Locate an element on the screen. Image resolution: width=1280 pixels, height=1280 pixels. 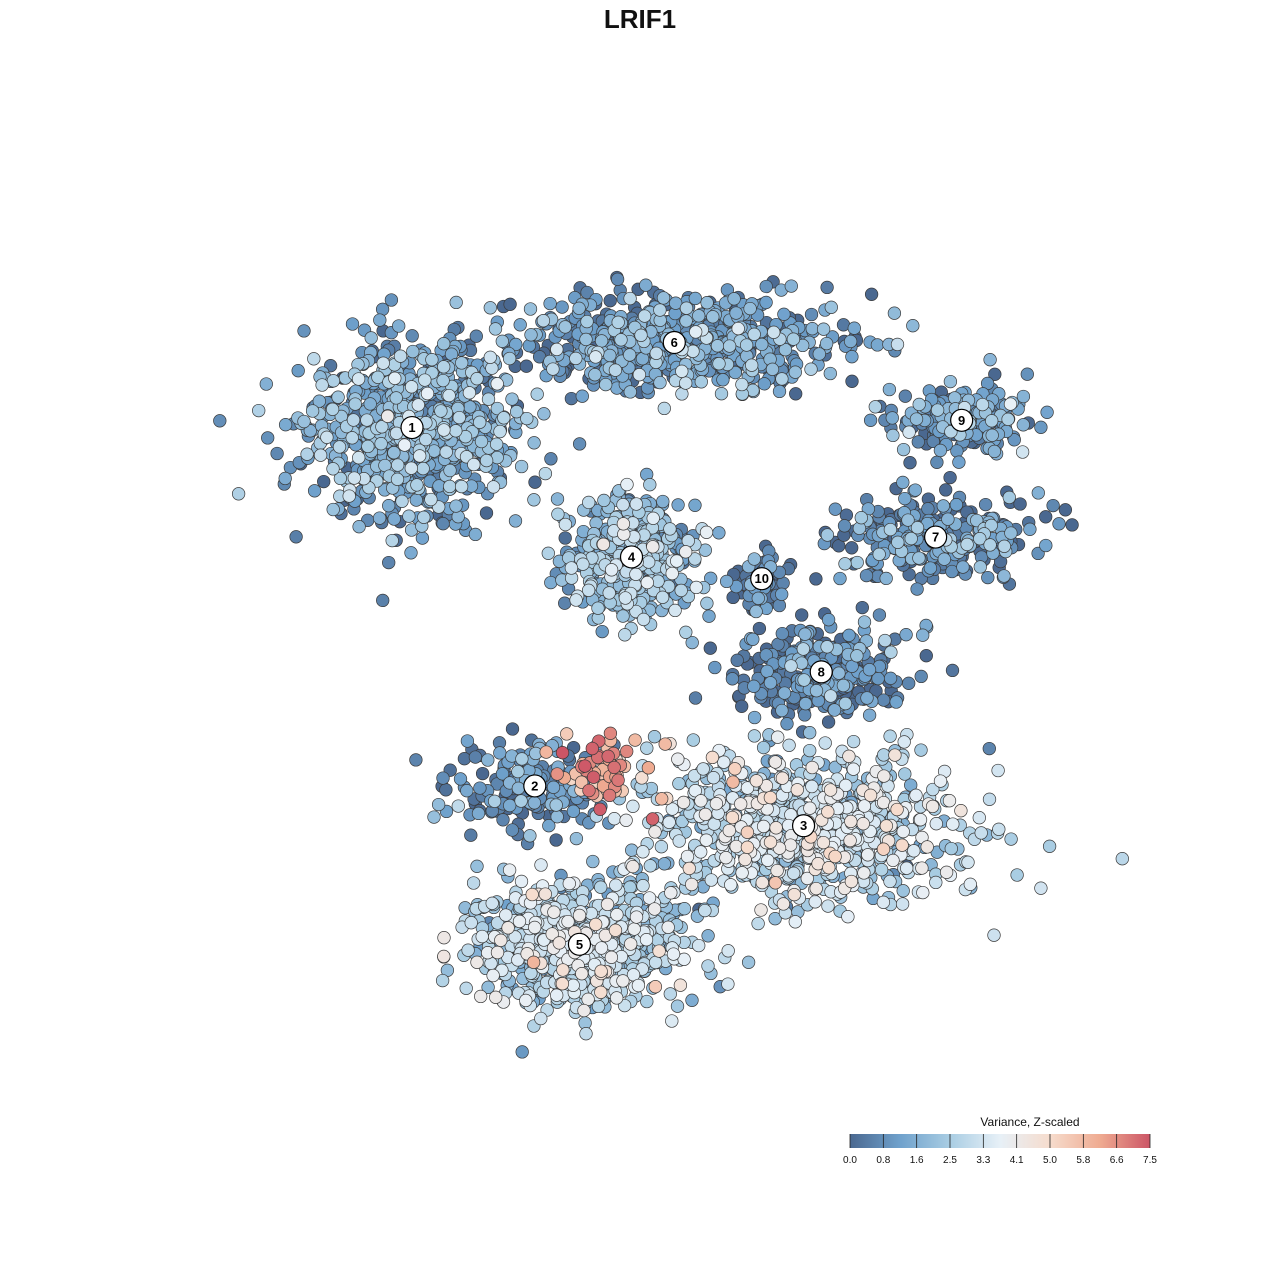
colorbar-tick-label: 2.5 is located at coordinates (950, 1160).